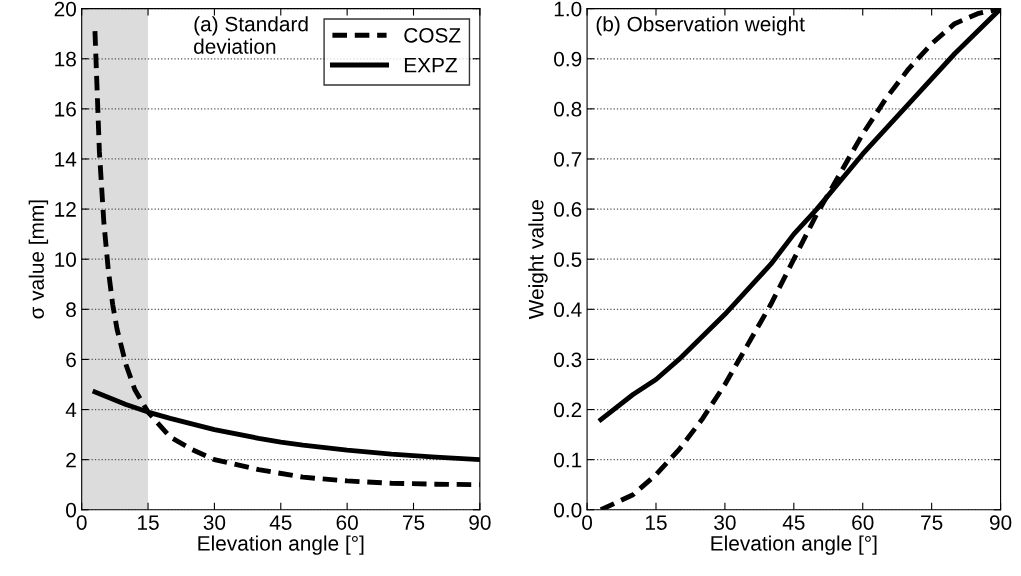 The image size is (1021, 576). I want to click on y-tick-label: 6, so click(71, 360).